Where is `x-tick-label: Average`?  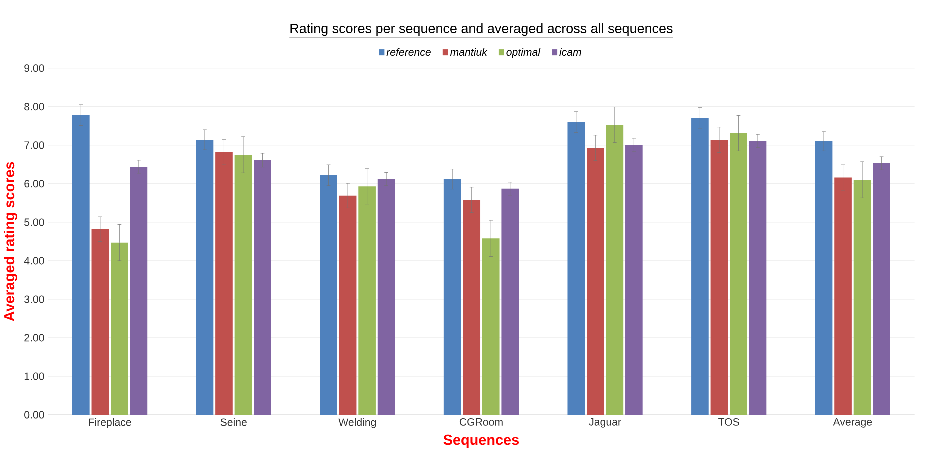 x-tick-label: Average is located at coordinates (852, 423).